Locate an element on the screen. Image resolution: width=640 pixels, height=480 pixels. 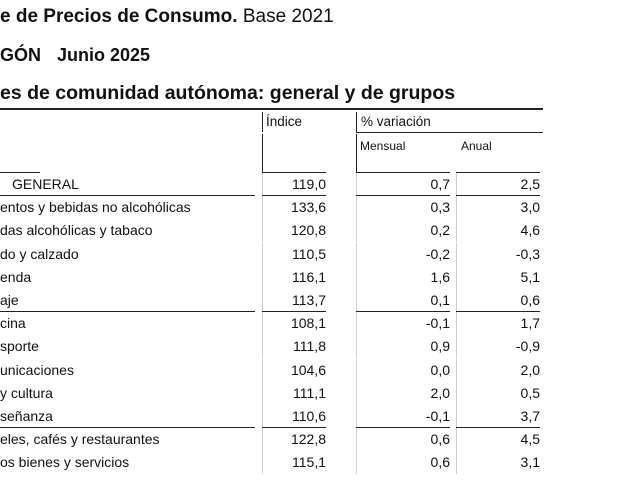
table-row: aje 113,7 0,1 0,6 is located at coordinates (320, 300).